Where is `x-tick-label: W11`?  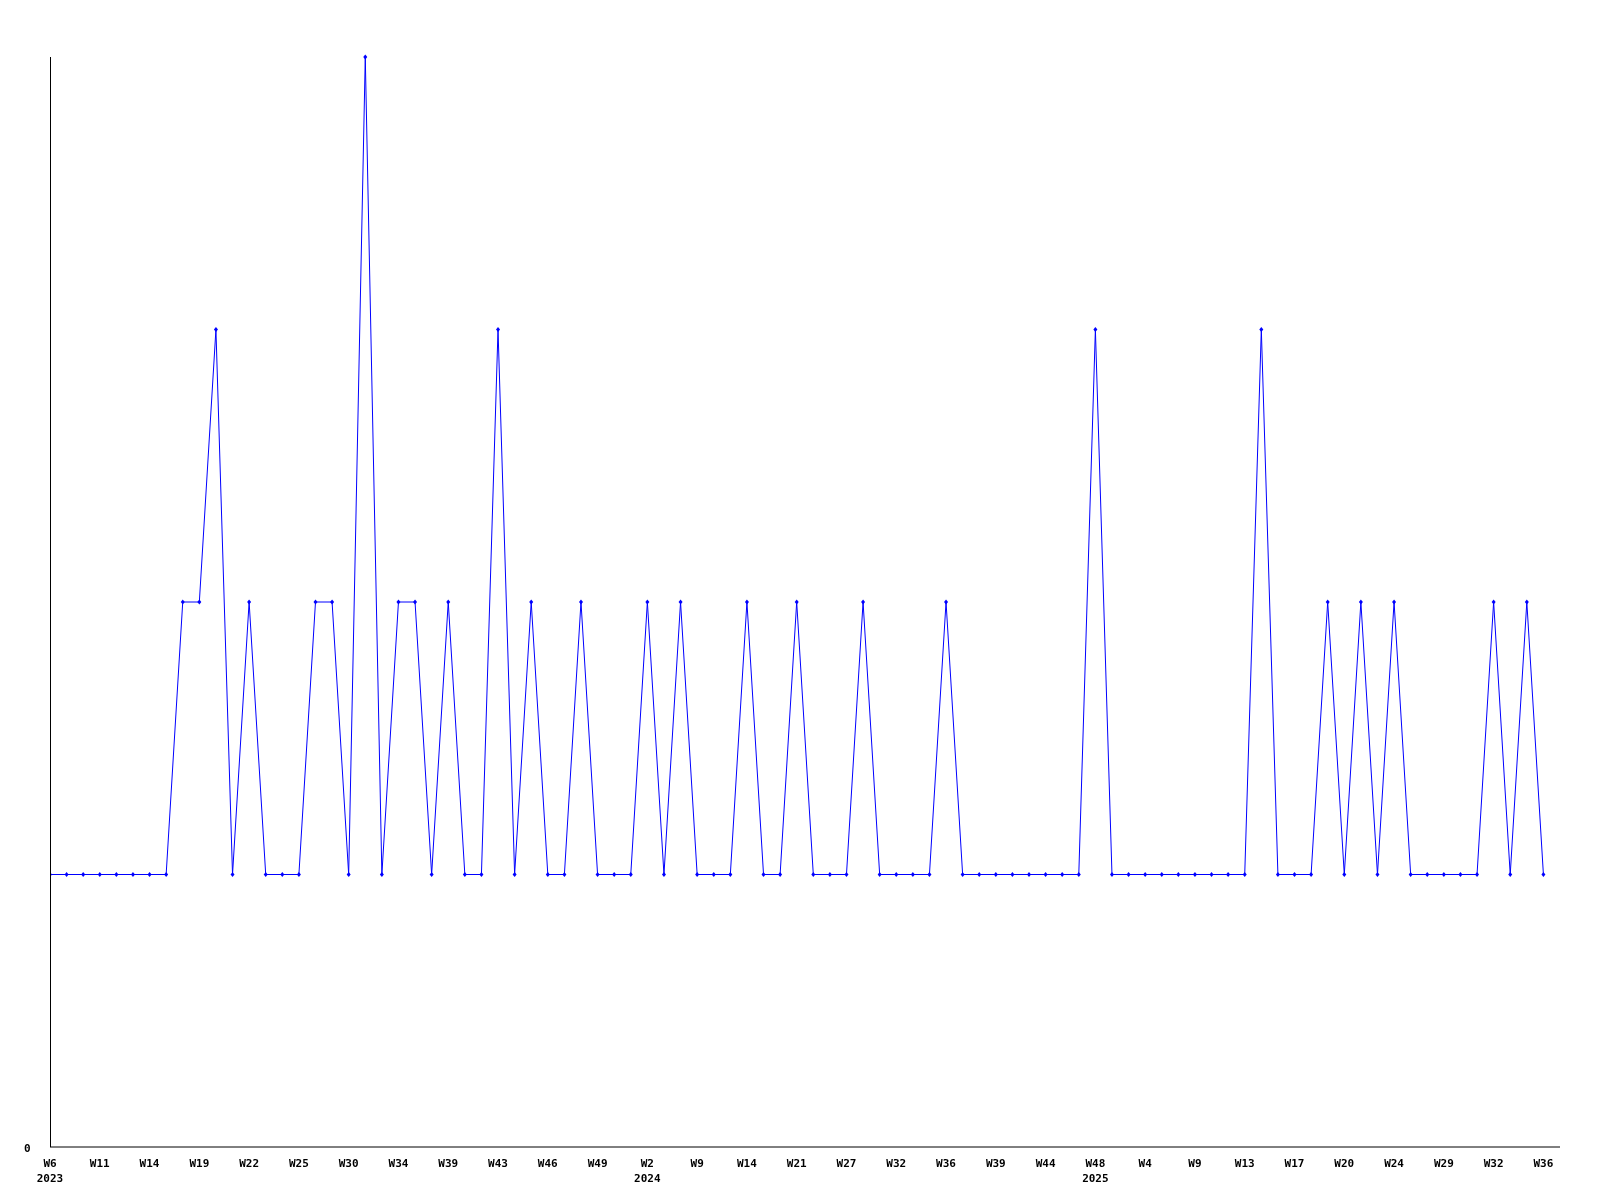 x-tick-label: W11 is located at coordinates (100, 1163).